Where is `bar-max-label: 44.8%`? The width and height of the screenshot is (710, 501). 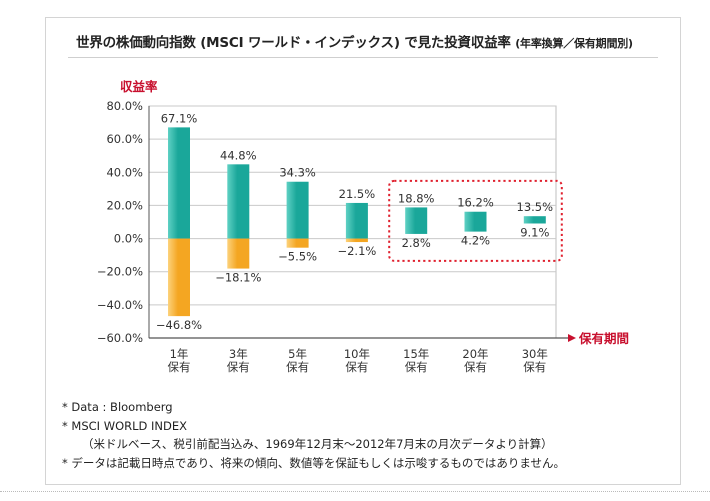
bar-max-label: 44.8% is located at coordinates (238, 155).